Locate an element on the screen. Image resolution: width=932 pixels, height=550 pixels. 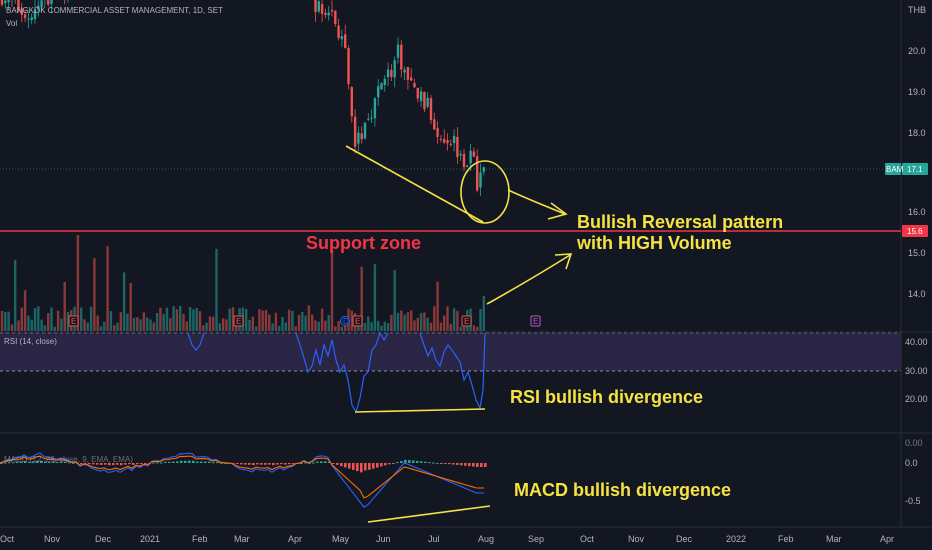
time-axis-label: May is located at coordinates (341, 539).